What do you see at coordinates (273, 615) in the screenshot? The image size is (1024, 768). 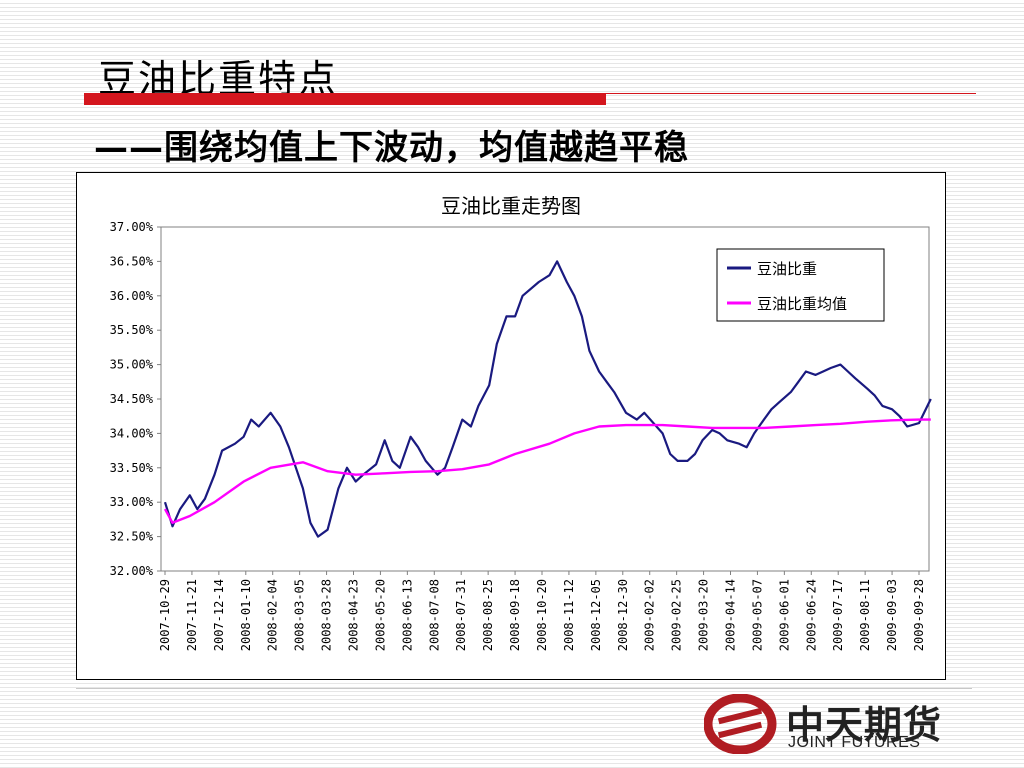 I see `x-tick-label: 2008-02-04` at bounding box center [273, 615].